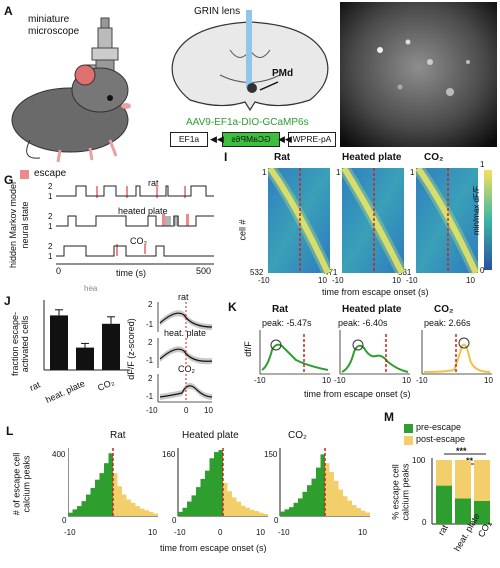 The width and height of the screenshot is (500, 568). What do you see at coordinates (24, 174) in the screenshot?
I see `escape-legend-swatch` at bounding box center [24, 174].